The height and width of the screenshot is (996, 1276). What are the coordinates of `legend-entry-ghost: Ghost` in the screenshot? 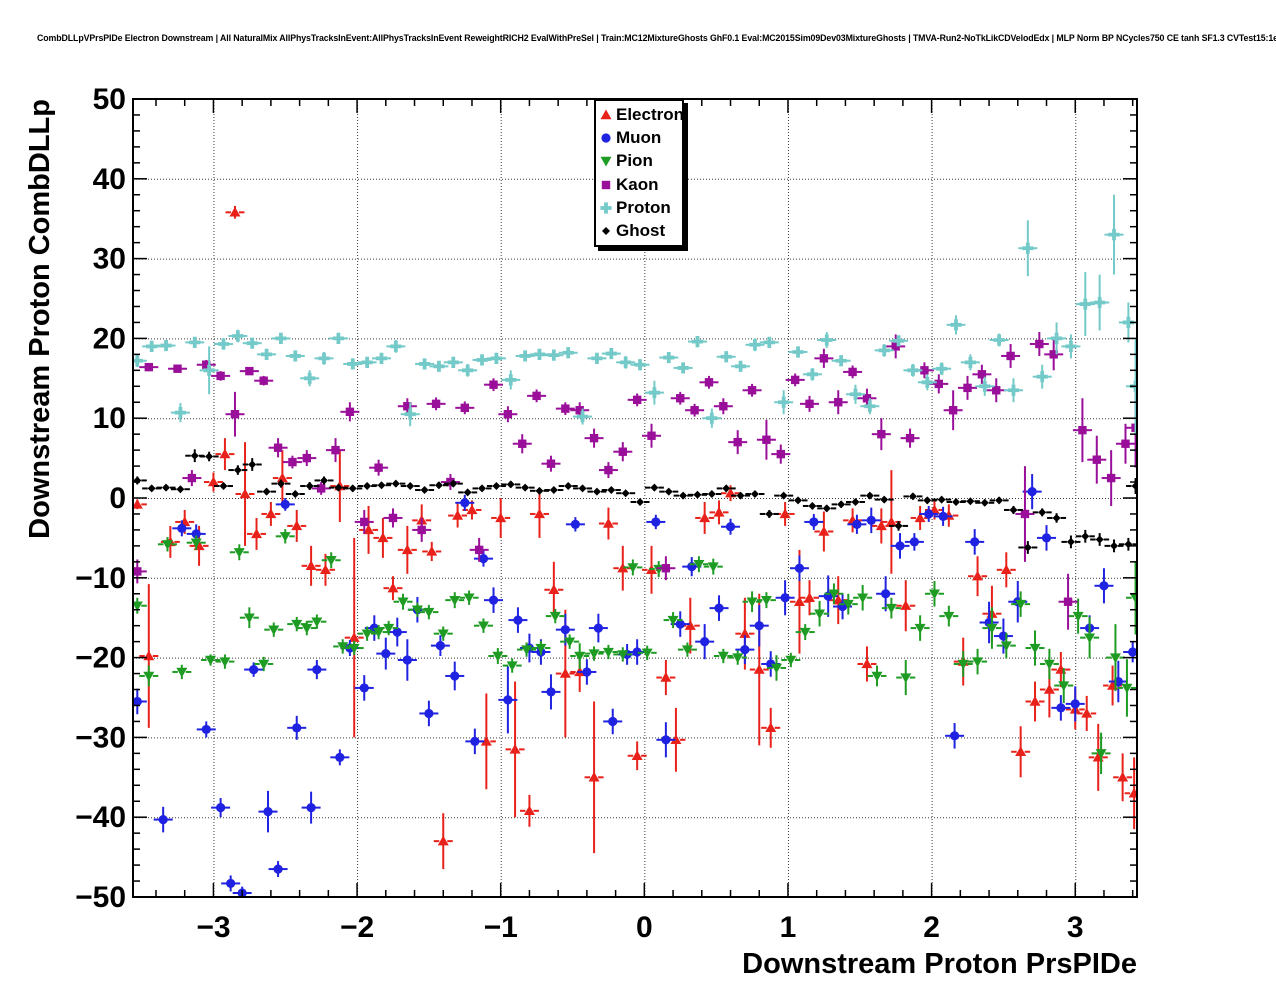 It's located at (639, 231).